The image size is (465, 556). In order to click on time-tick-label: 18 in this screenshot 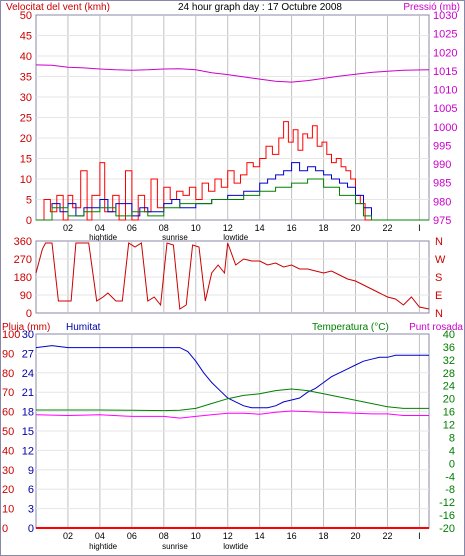, I will do `click(324, 536)`.